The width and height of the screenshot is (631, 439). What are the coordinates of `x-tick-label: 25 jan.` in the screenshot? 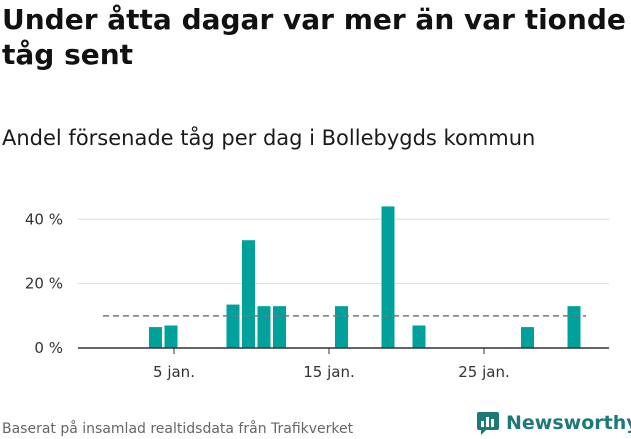 It's located at (484, 372).